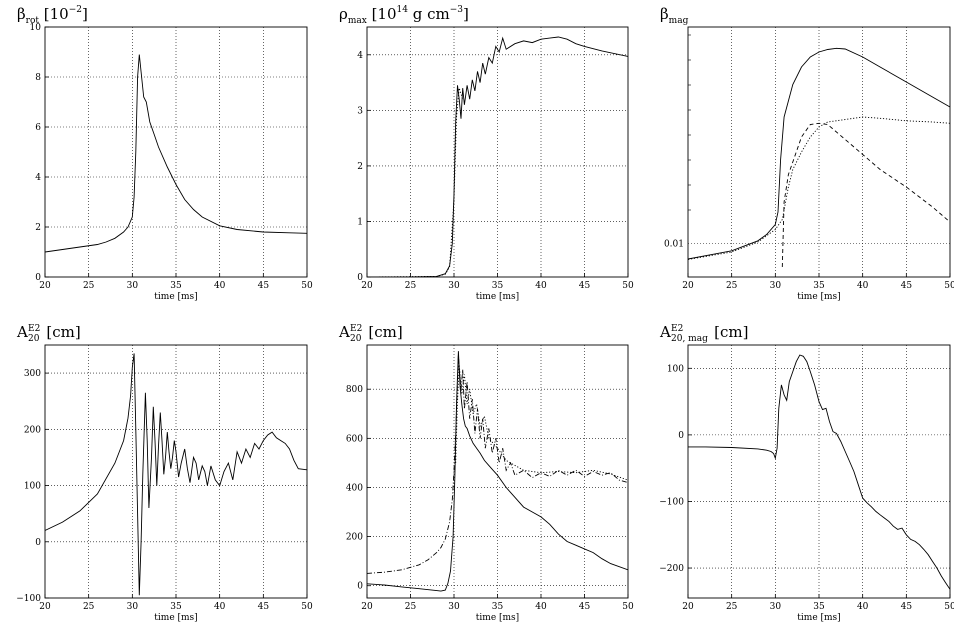  What do you see at coordinates (865, 195) in the screenshot?
I see `series-line-dashed` at bounding box center [865, 195].